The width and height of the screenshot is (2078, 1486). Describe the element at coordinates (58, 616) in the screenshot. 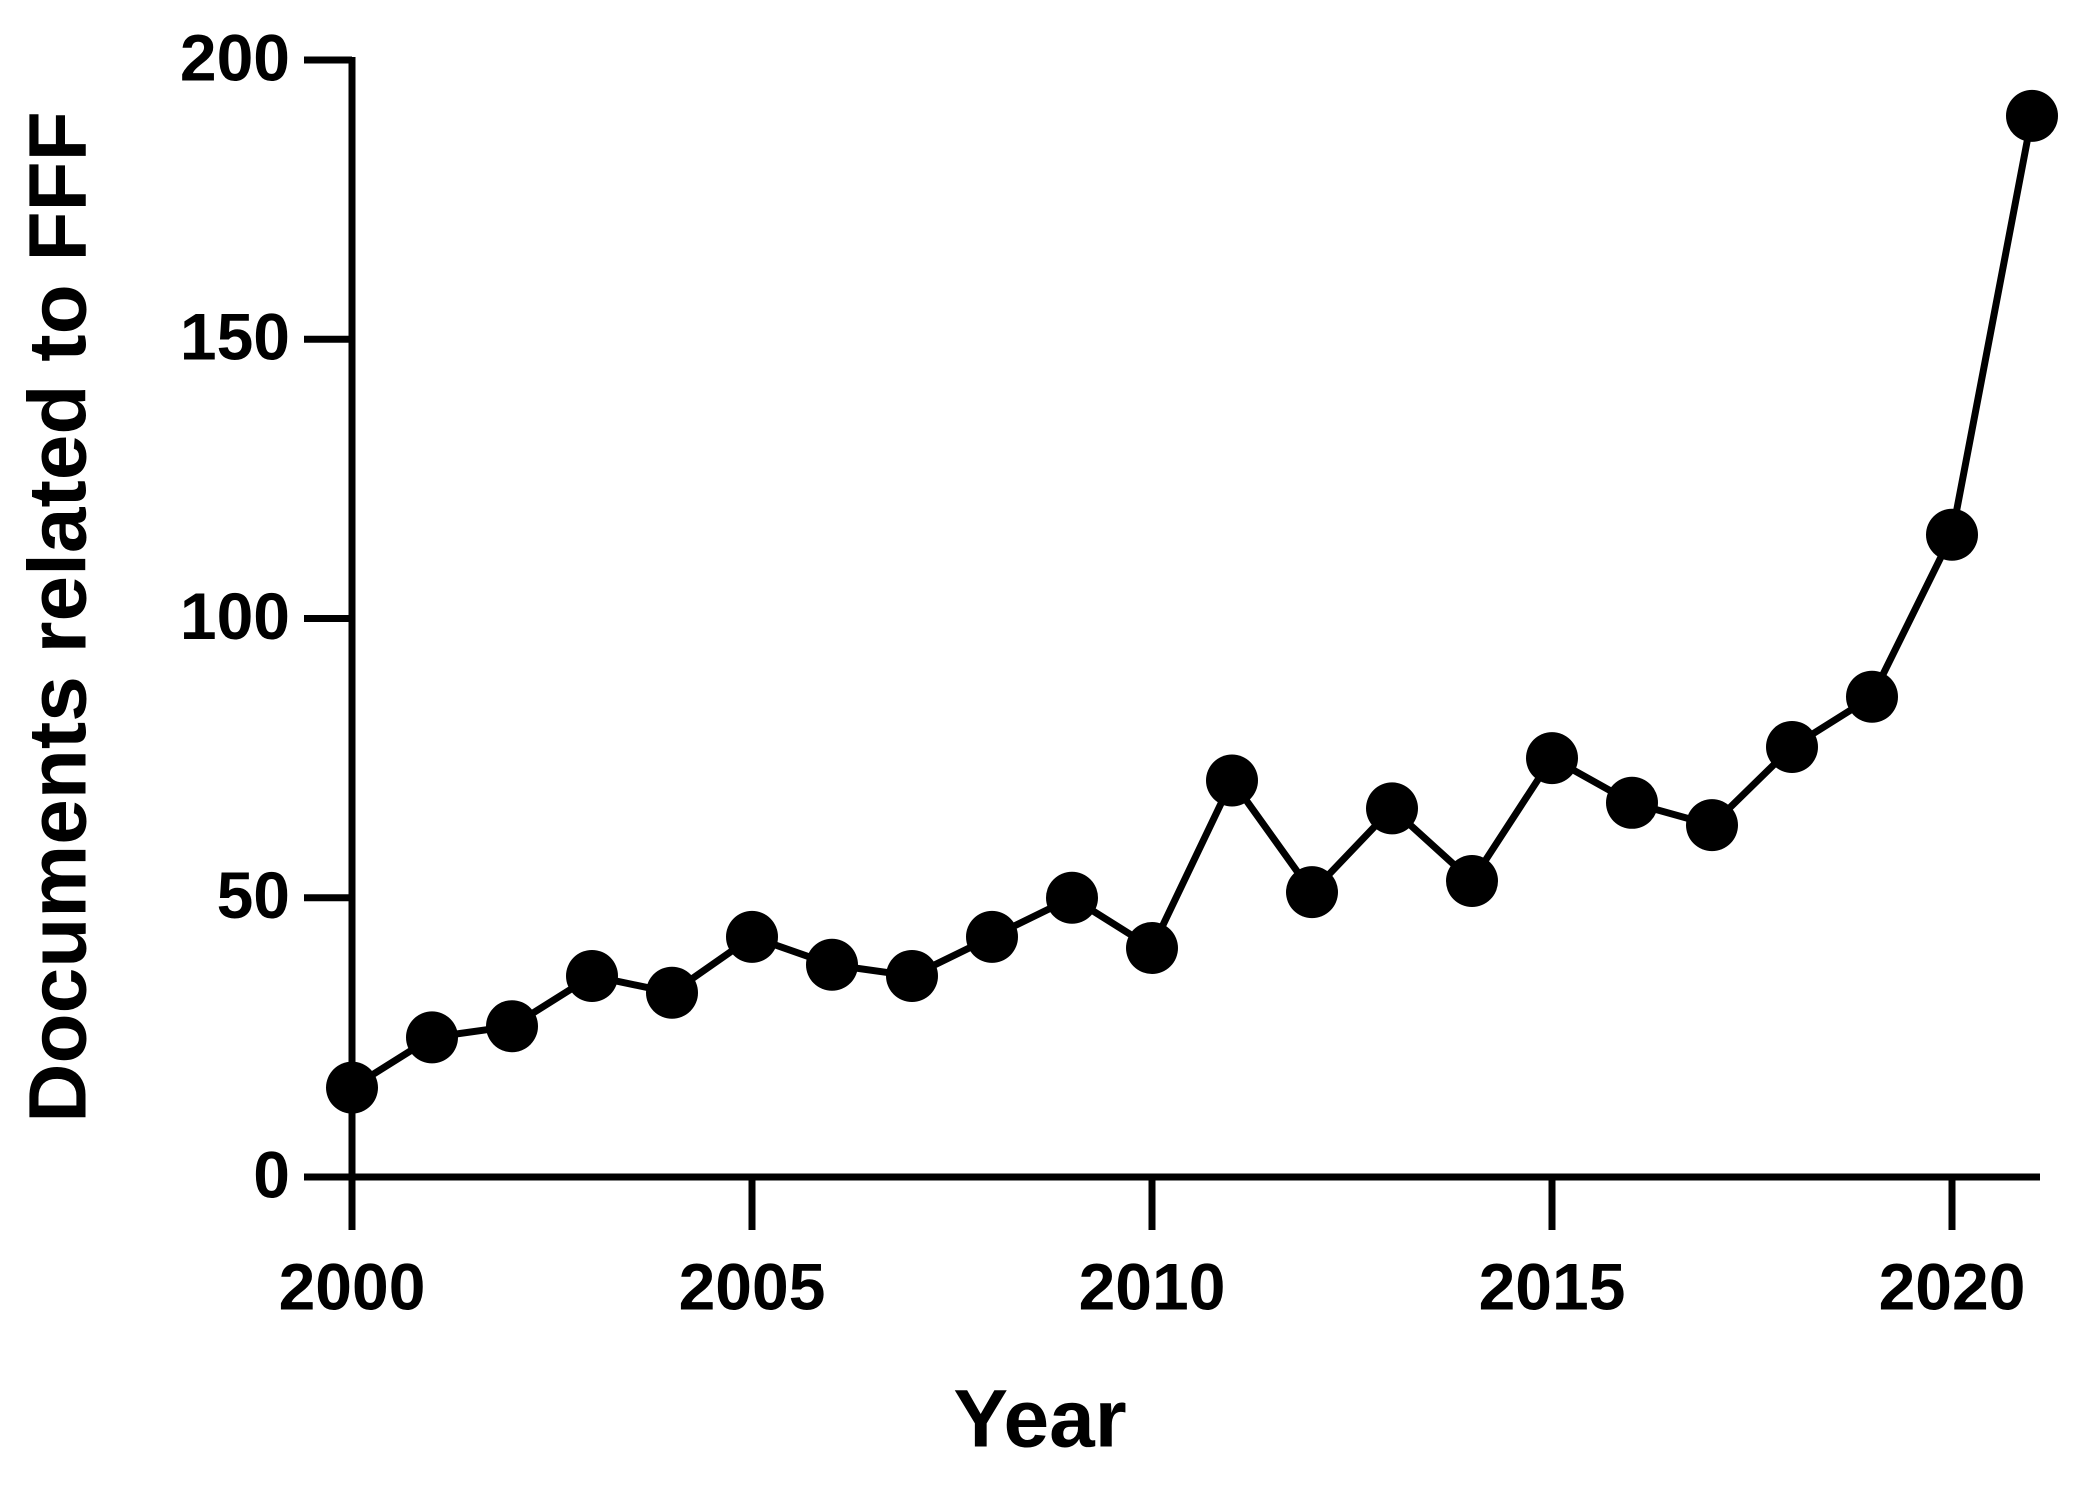

I see `y-axis-title: Documents related to FFF` at that location.